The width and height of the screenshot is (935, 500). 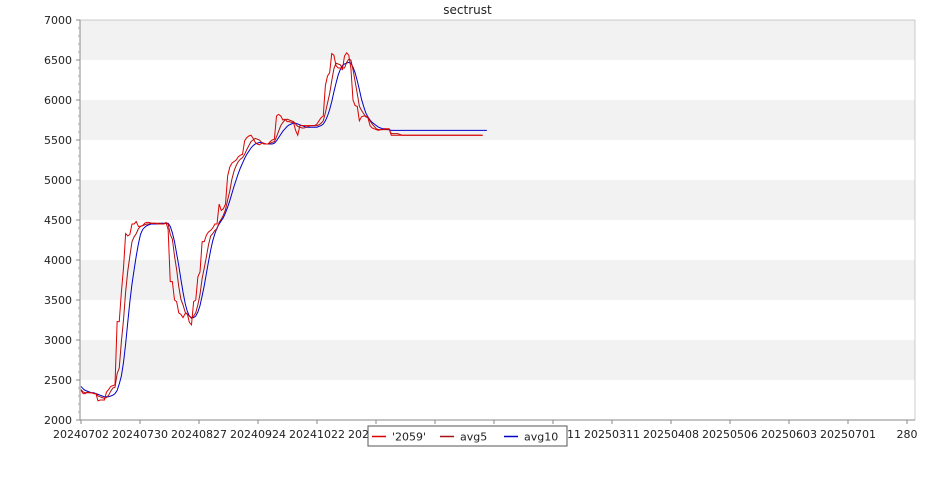 What do you see at coordinates (58, 180) in the screenshot?
I see `y-tick-label: 5000` at bounding box center [58, 180].